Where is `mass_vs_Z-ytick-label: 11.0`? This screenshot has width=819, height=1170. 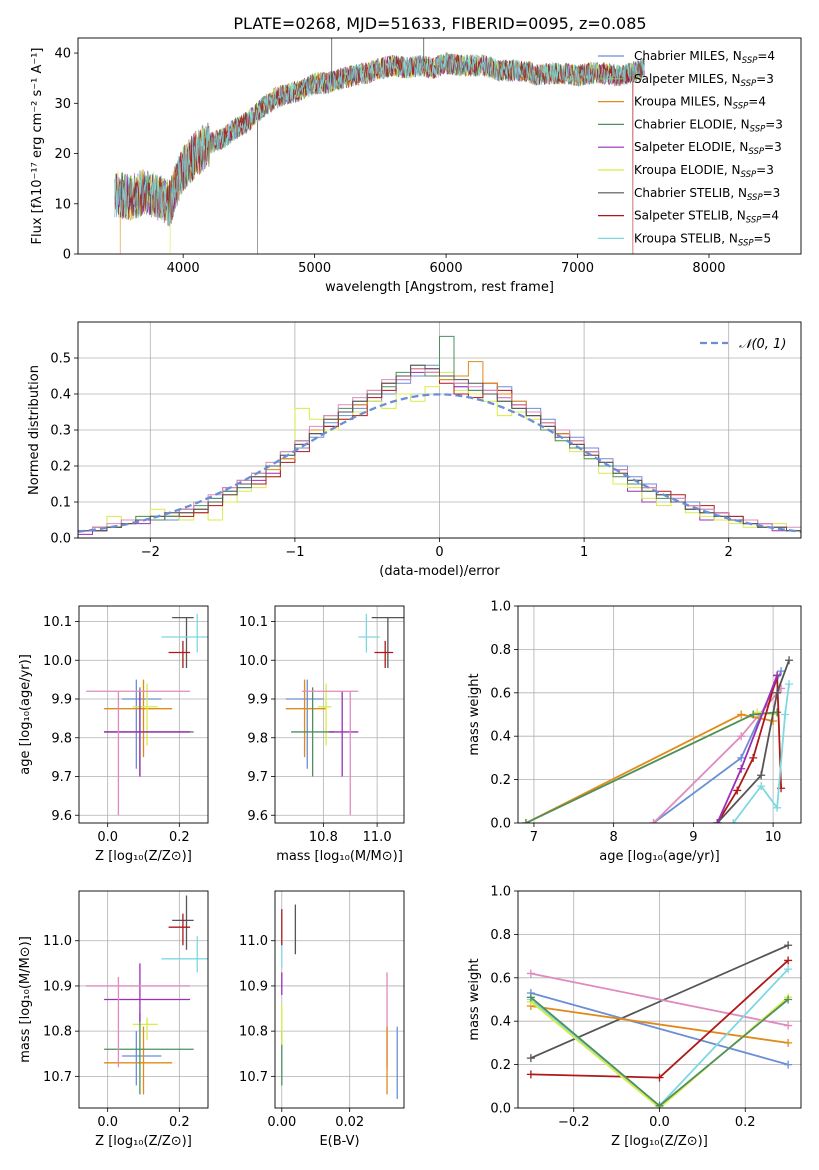
mass_vs_Z-ytick-label: 11.0 is located at coordinates (57, 941).